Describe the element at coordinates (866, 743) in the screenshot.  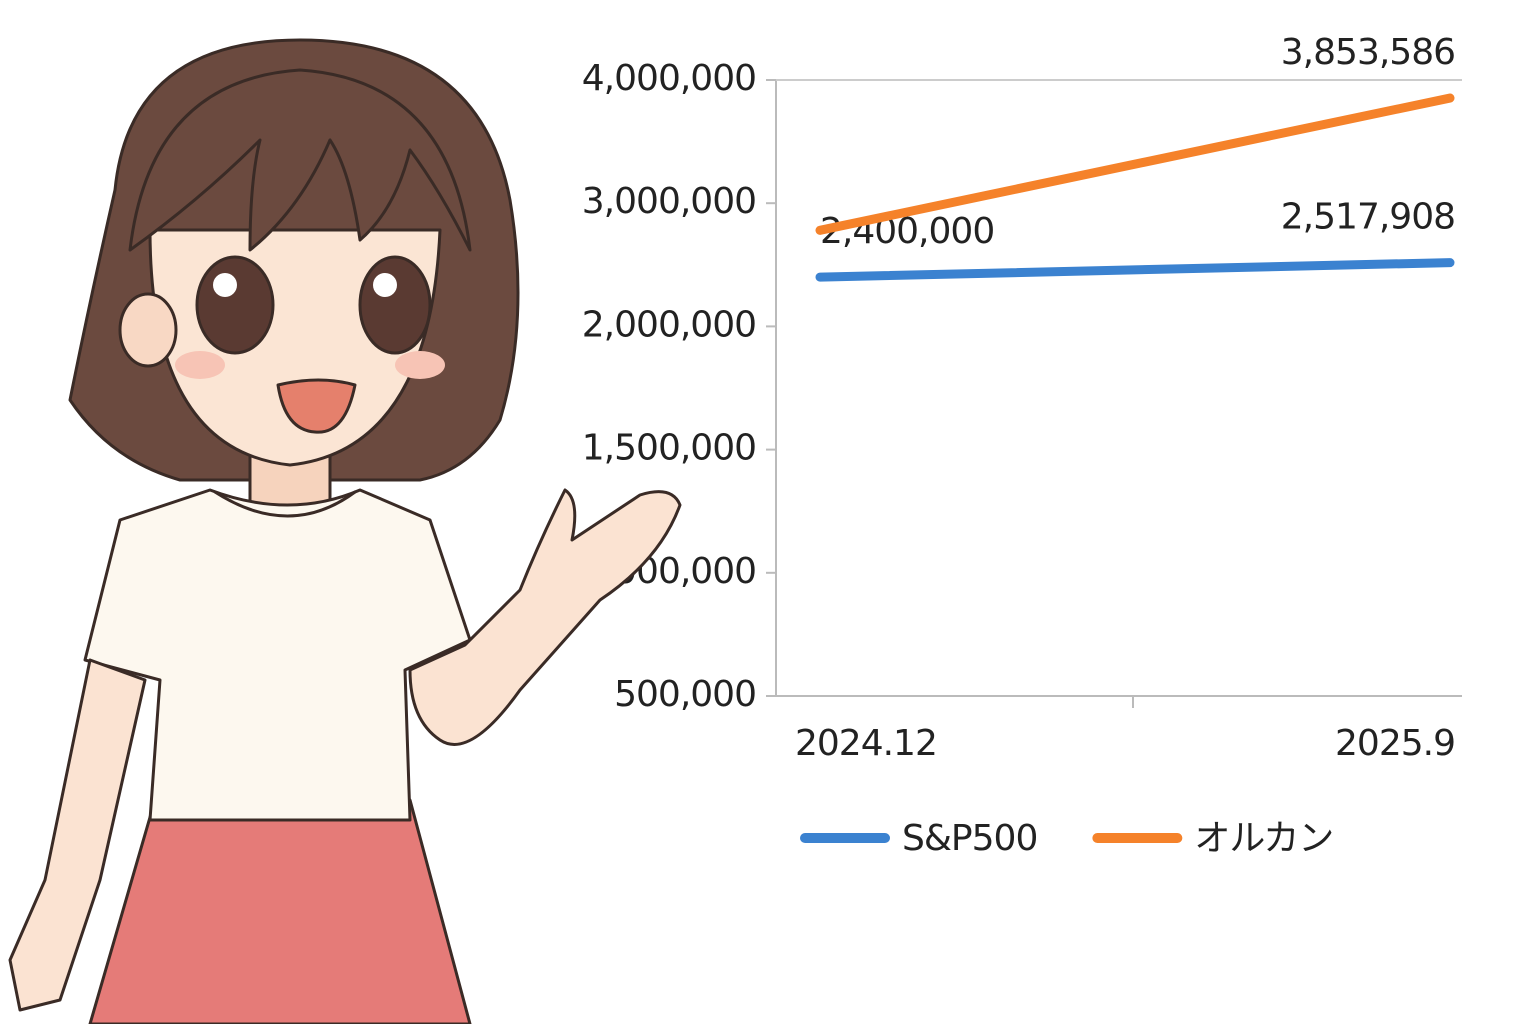
I see `x-tick-label: 2024.12` at that location.